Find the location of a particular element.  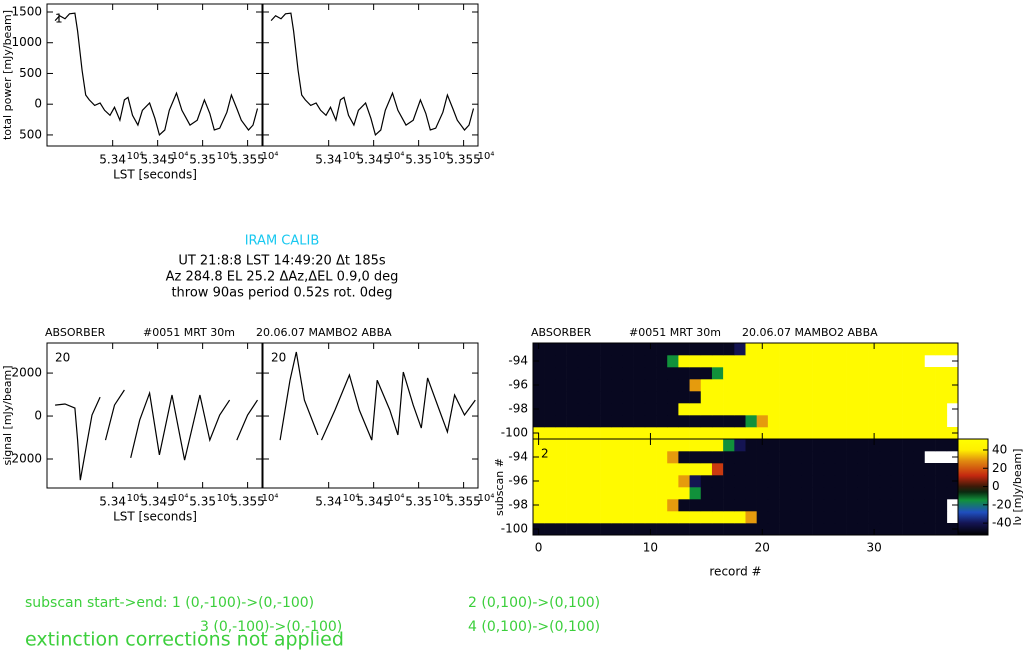

panel-header: ABSORBER is located at coordinates (75, 332).